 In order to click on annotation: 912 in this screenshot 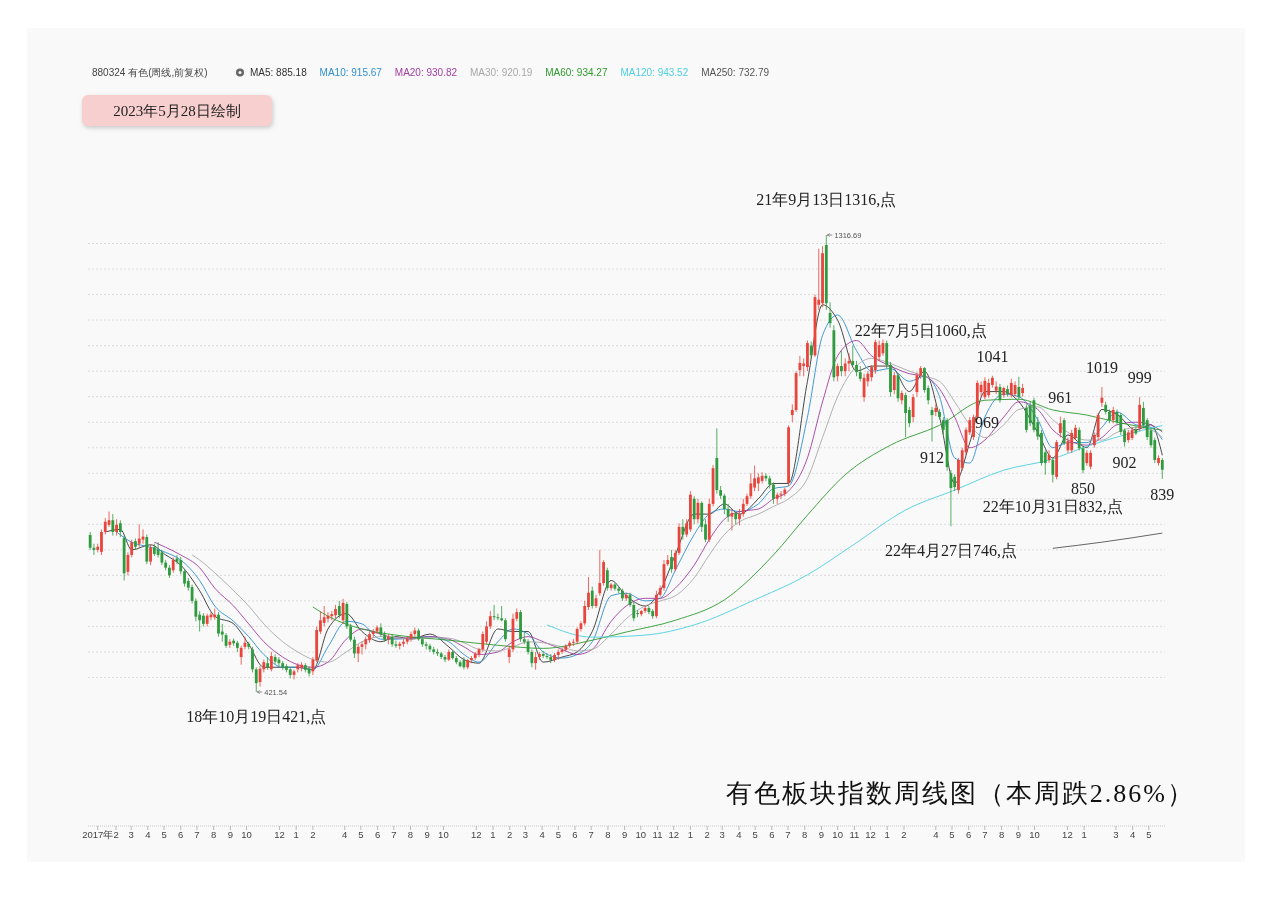, I will do `click(932, 457)`.